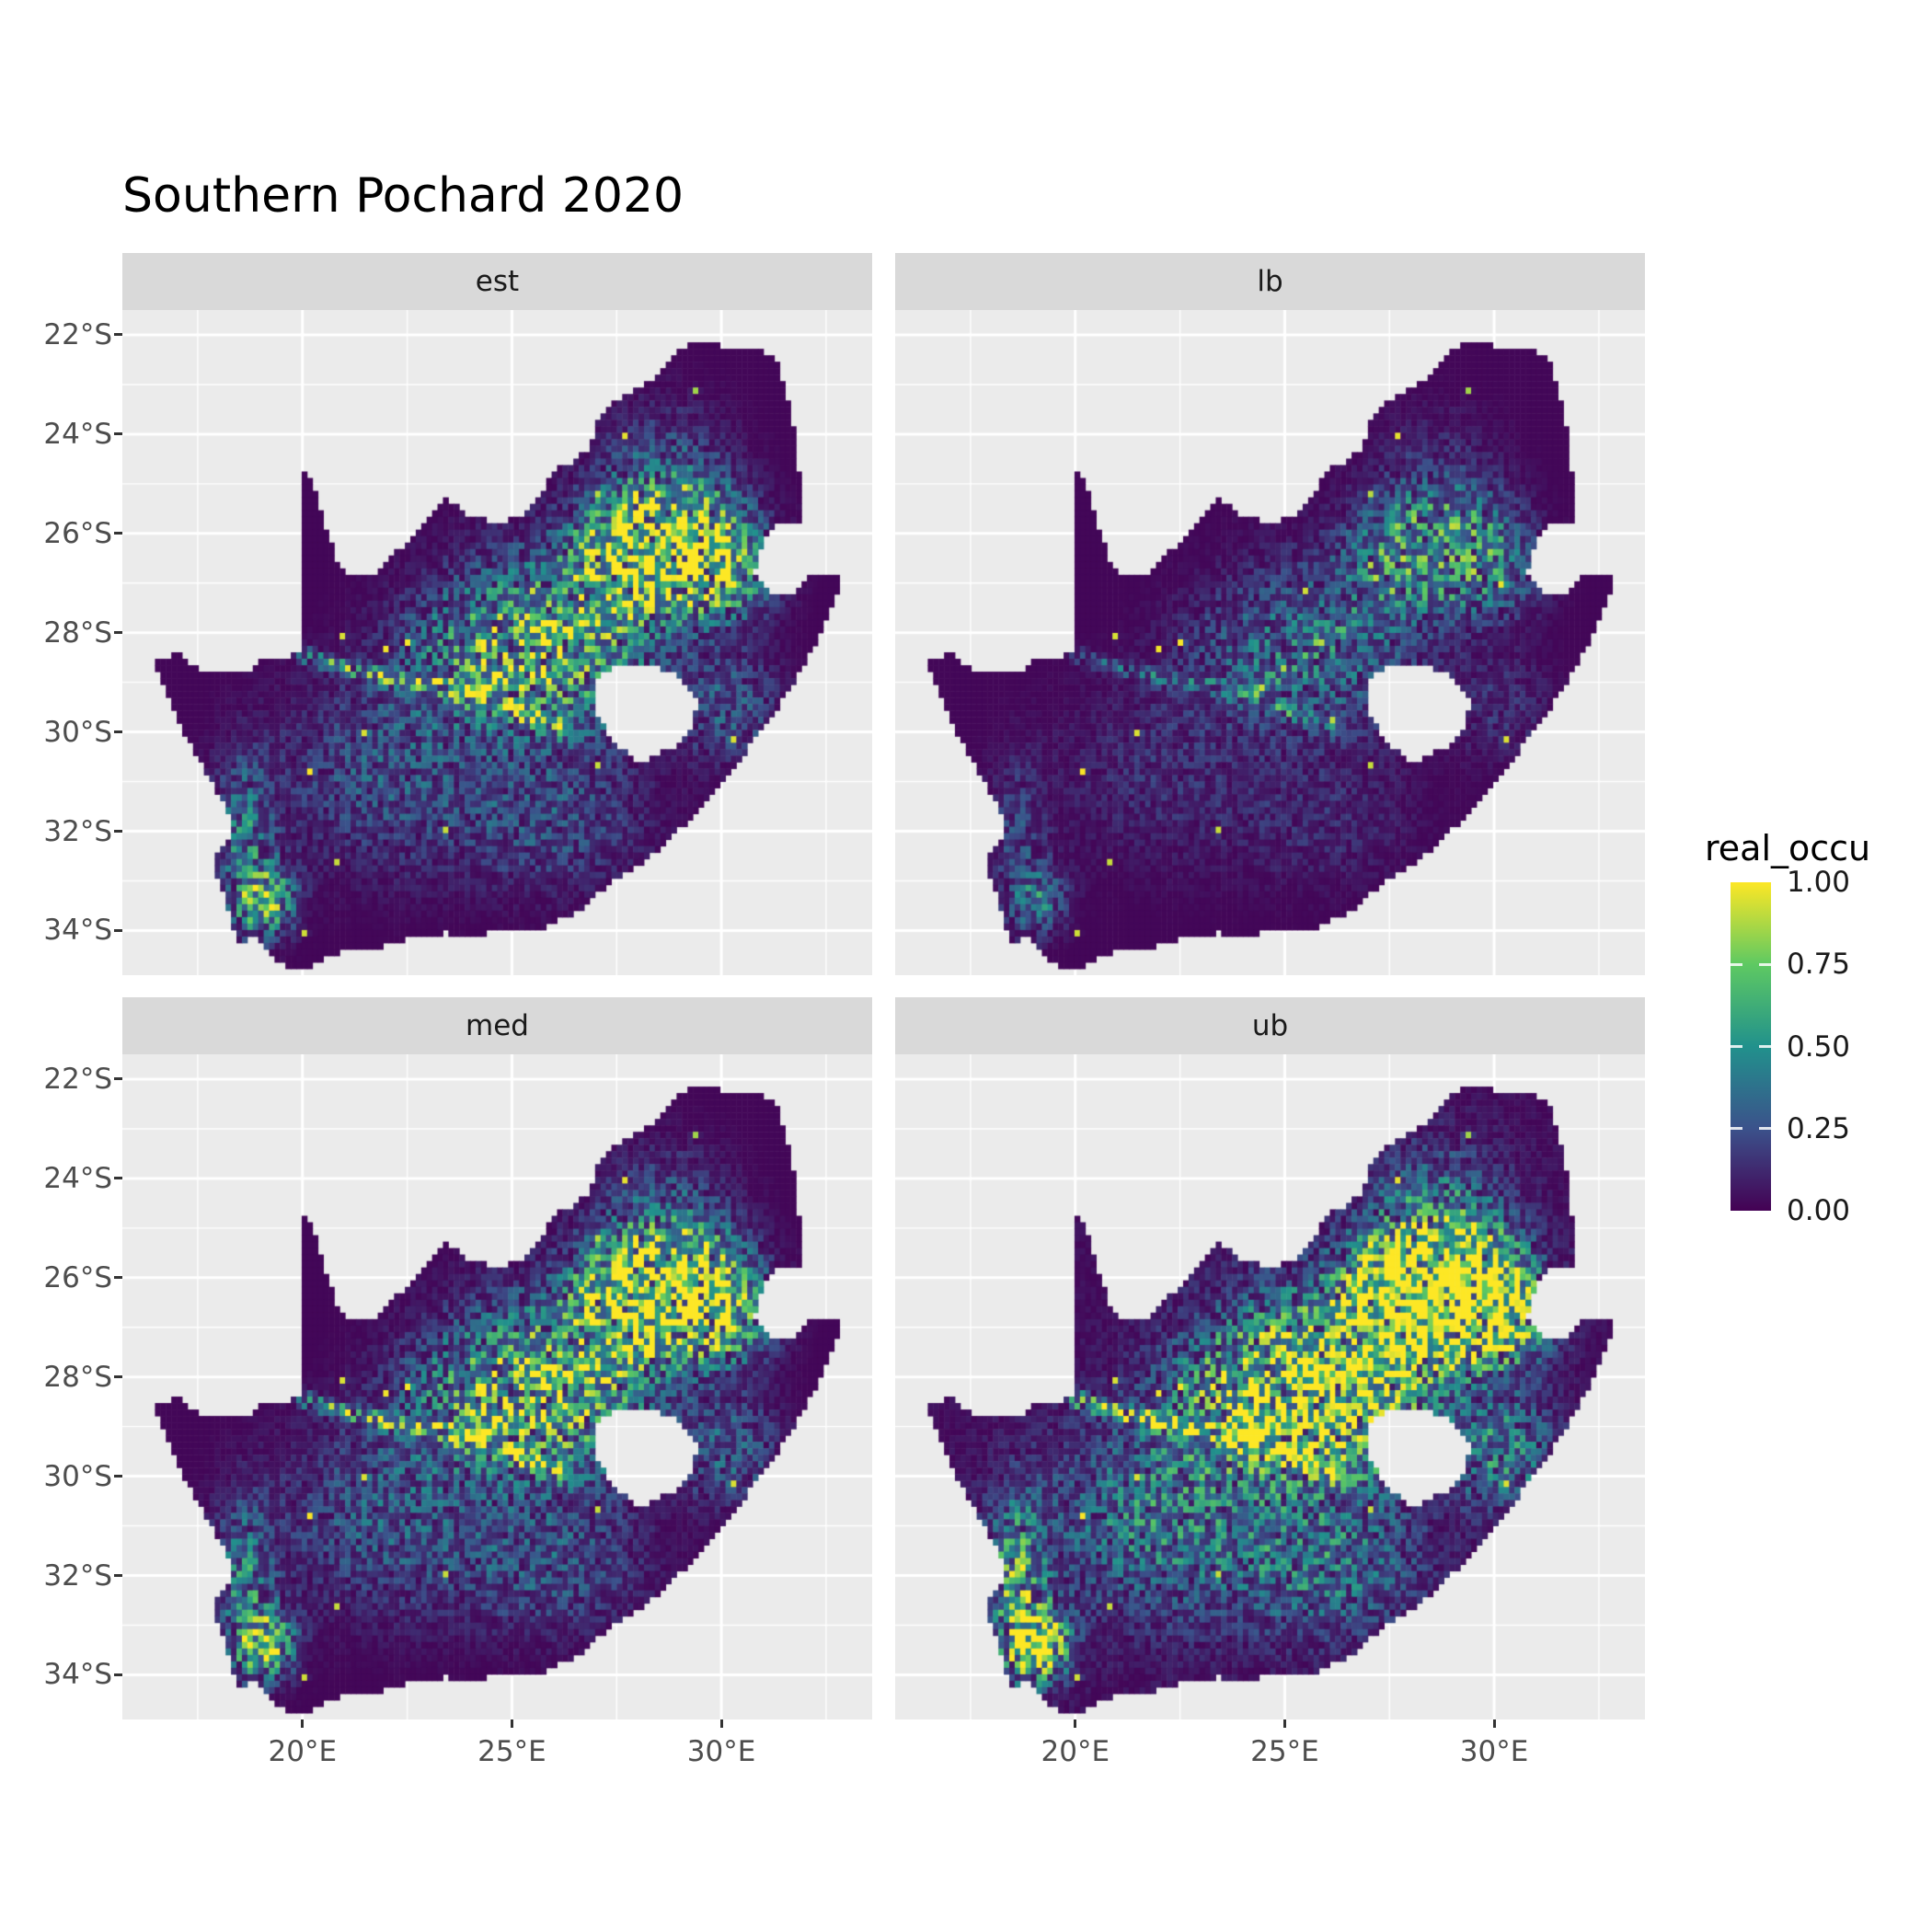  What do you see at coordinates (403, 196) in the screenshot?
I see `plot-title: Southern Pochard 2020` at bounding box center [403, 196].